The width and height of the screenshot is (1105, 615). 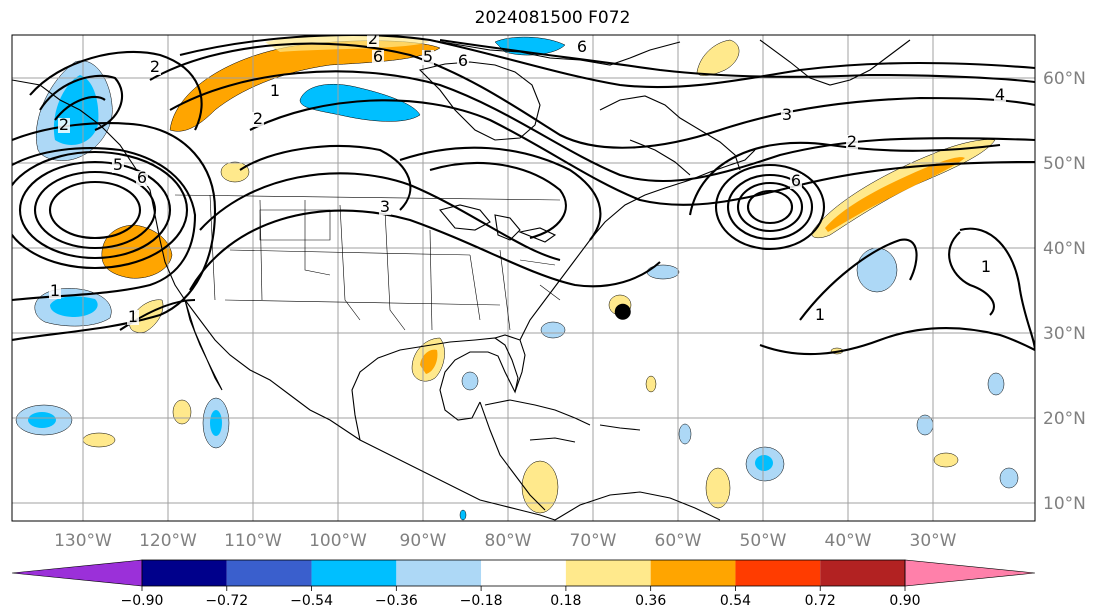 I want to click on longitude-label: 50°W, so click(x=763, y=541).